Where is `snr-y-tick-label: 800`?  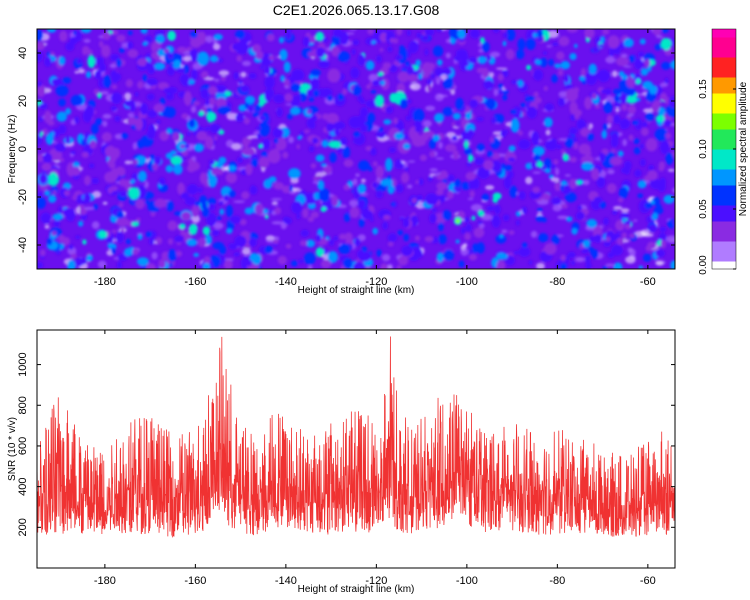 snr-y-tick-label: 800 is located at coordinates (23, 405).